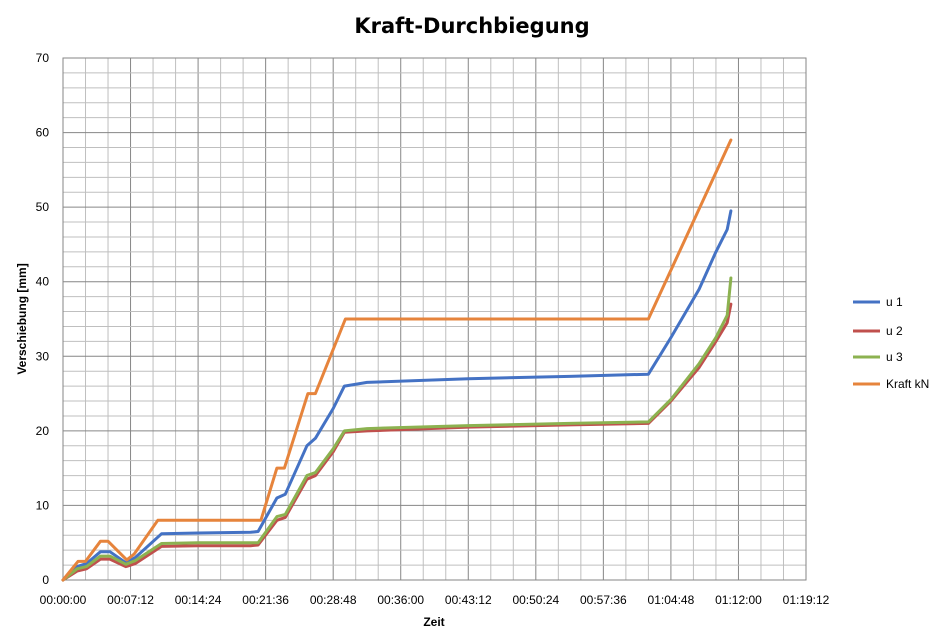  I want to click on x-axis-label: Zeit, so click(433, 622).